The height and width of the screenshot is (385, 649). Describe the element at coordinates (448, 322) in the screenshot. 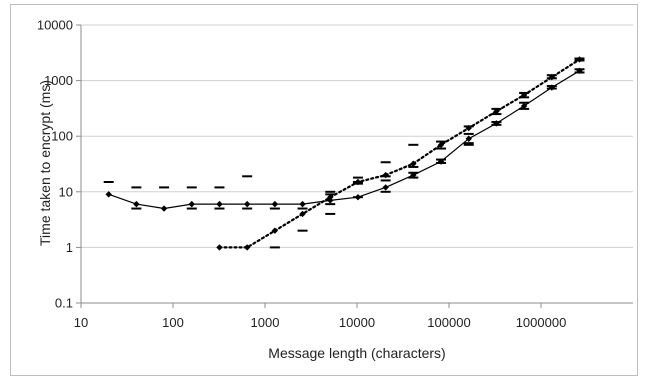

I see `x-tick-label: 100000` at that location.